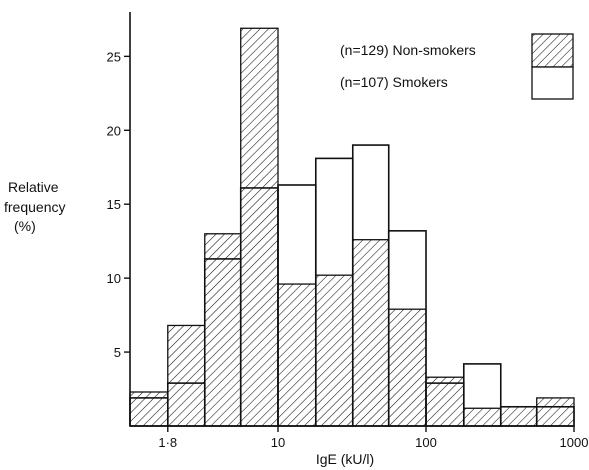  What do you see at coordinates (34, 207) in the screenshot?
I see `y-axis-title-line-1: frequency` at bounding box center [34, 207].